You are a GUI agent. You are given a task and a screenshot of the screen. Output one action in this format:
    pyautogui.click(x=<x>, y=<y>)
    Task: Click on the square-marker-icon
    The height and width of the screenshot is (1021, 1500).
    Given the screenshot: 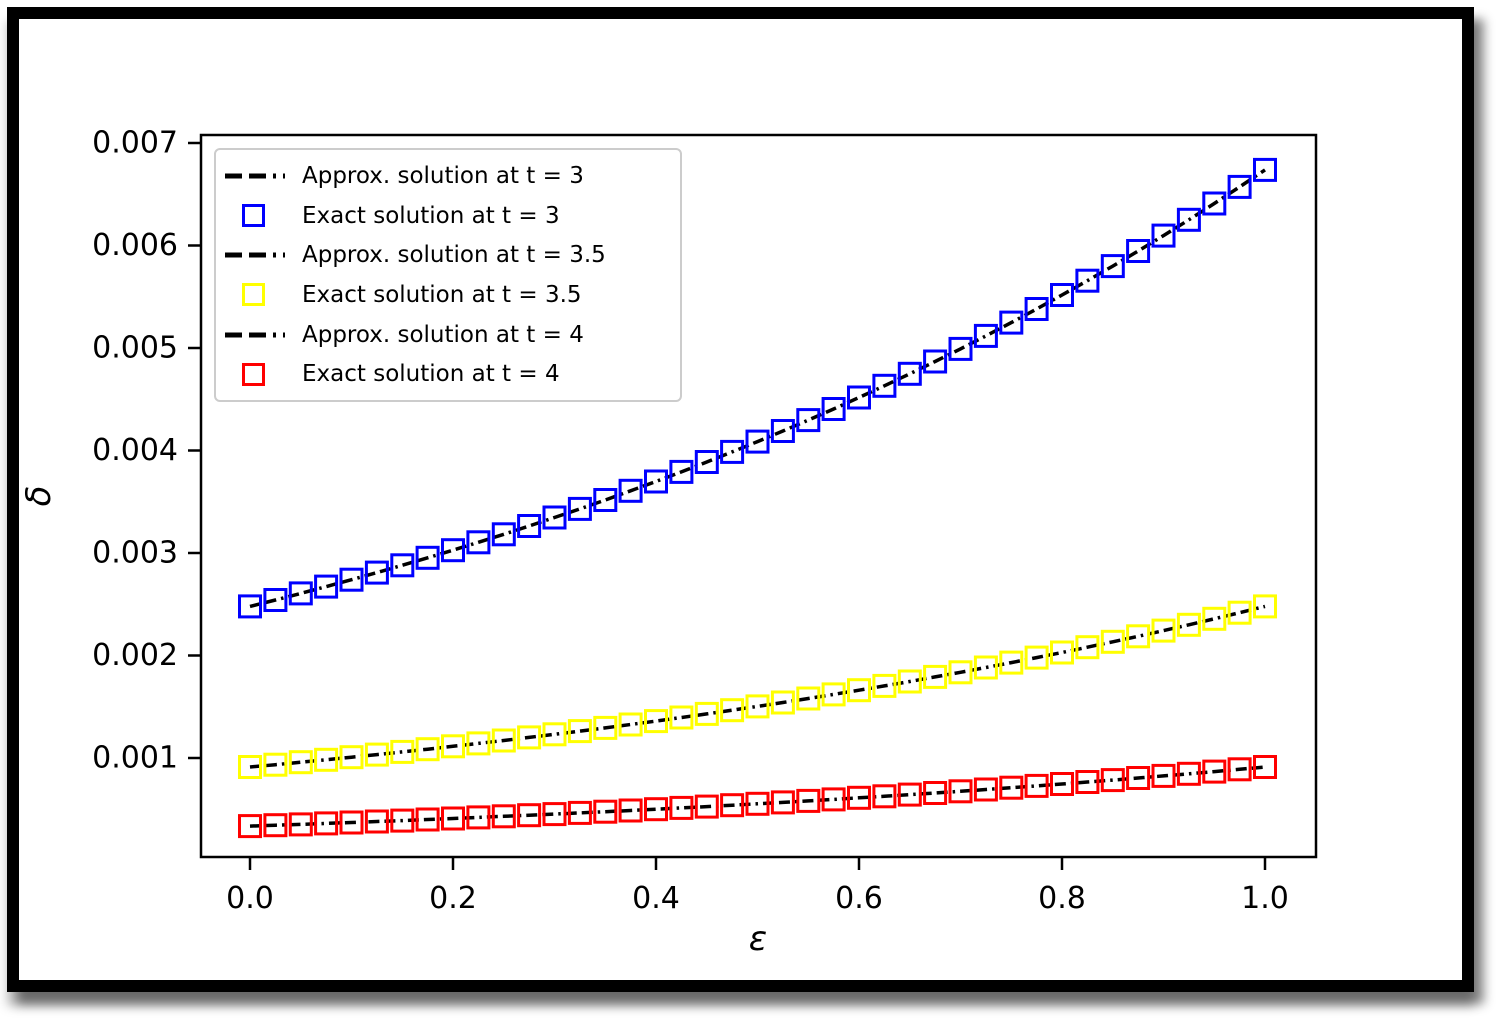 What is the action you would take?
    pyautogui.click(x=253, y=215)
    